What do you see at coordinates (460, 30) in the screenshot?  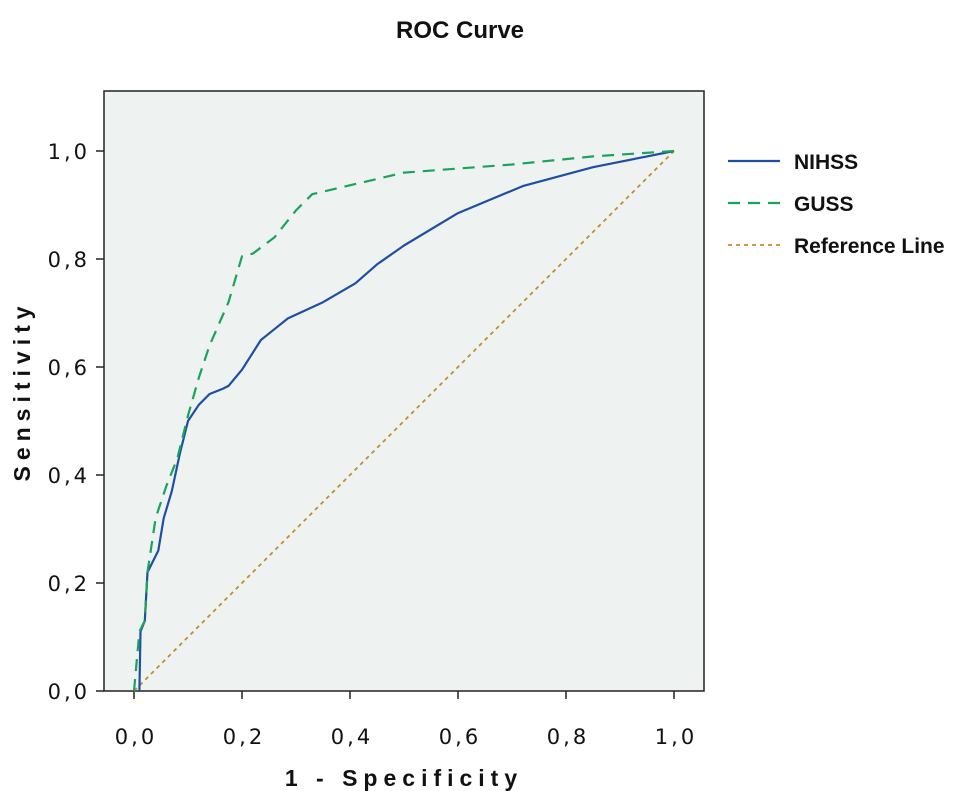 I see `chart-title: ROC Curve` at bounding box center [460, 30].